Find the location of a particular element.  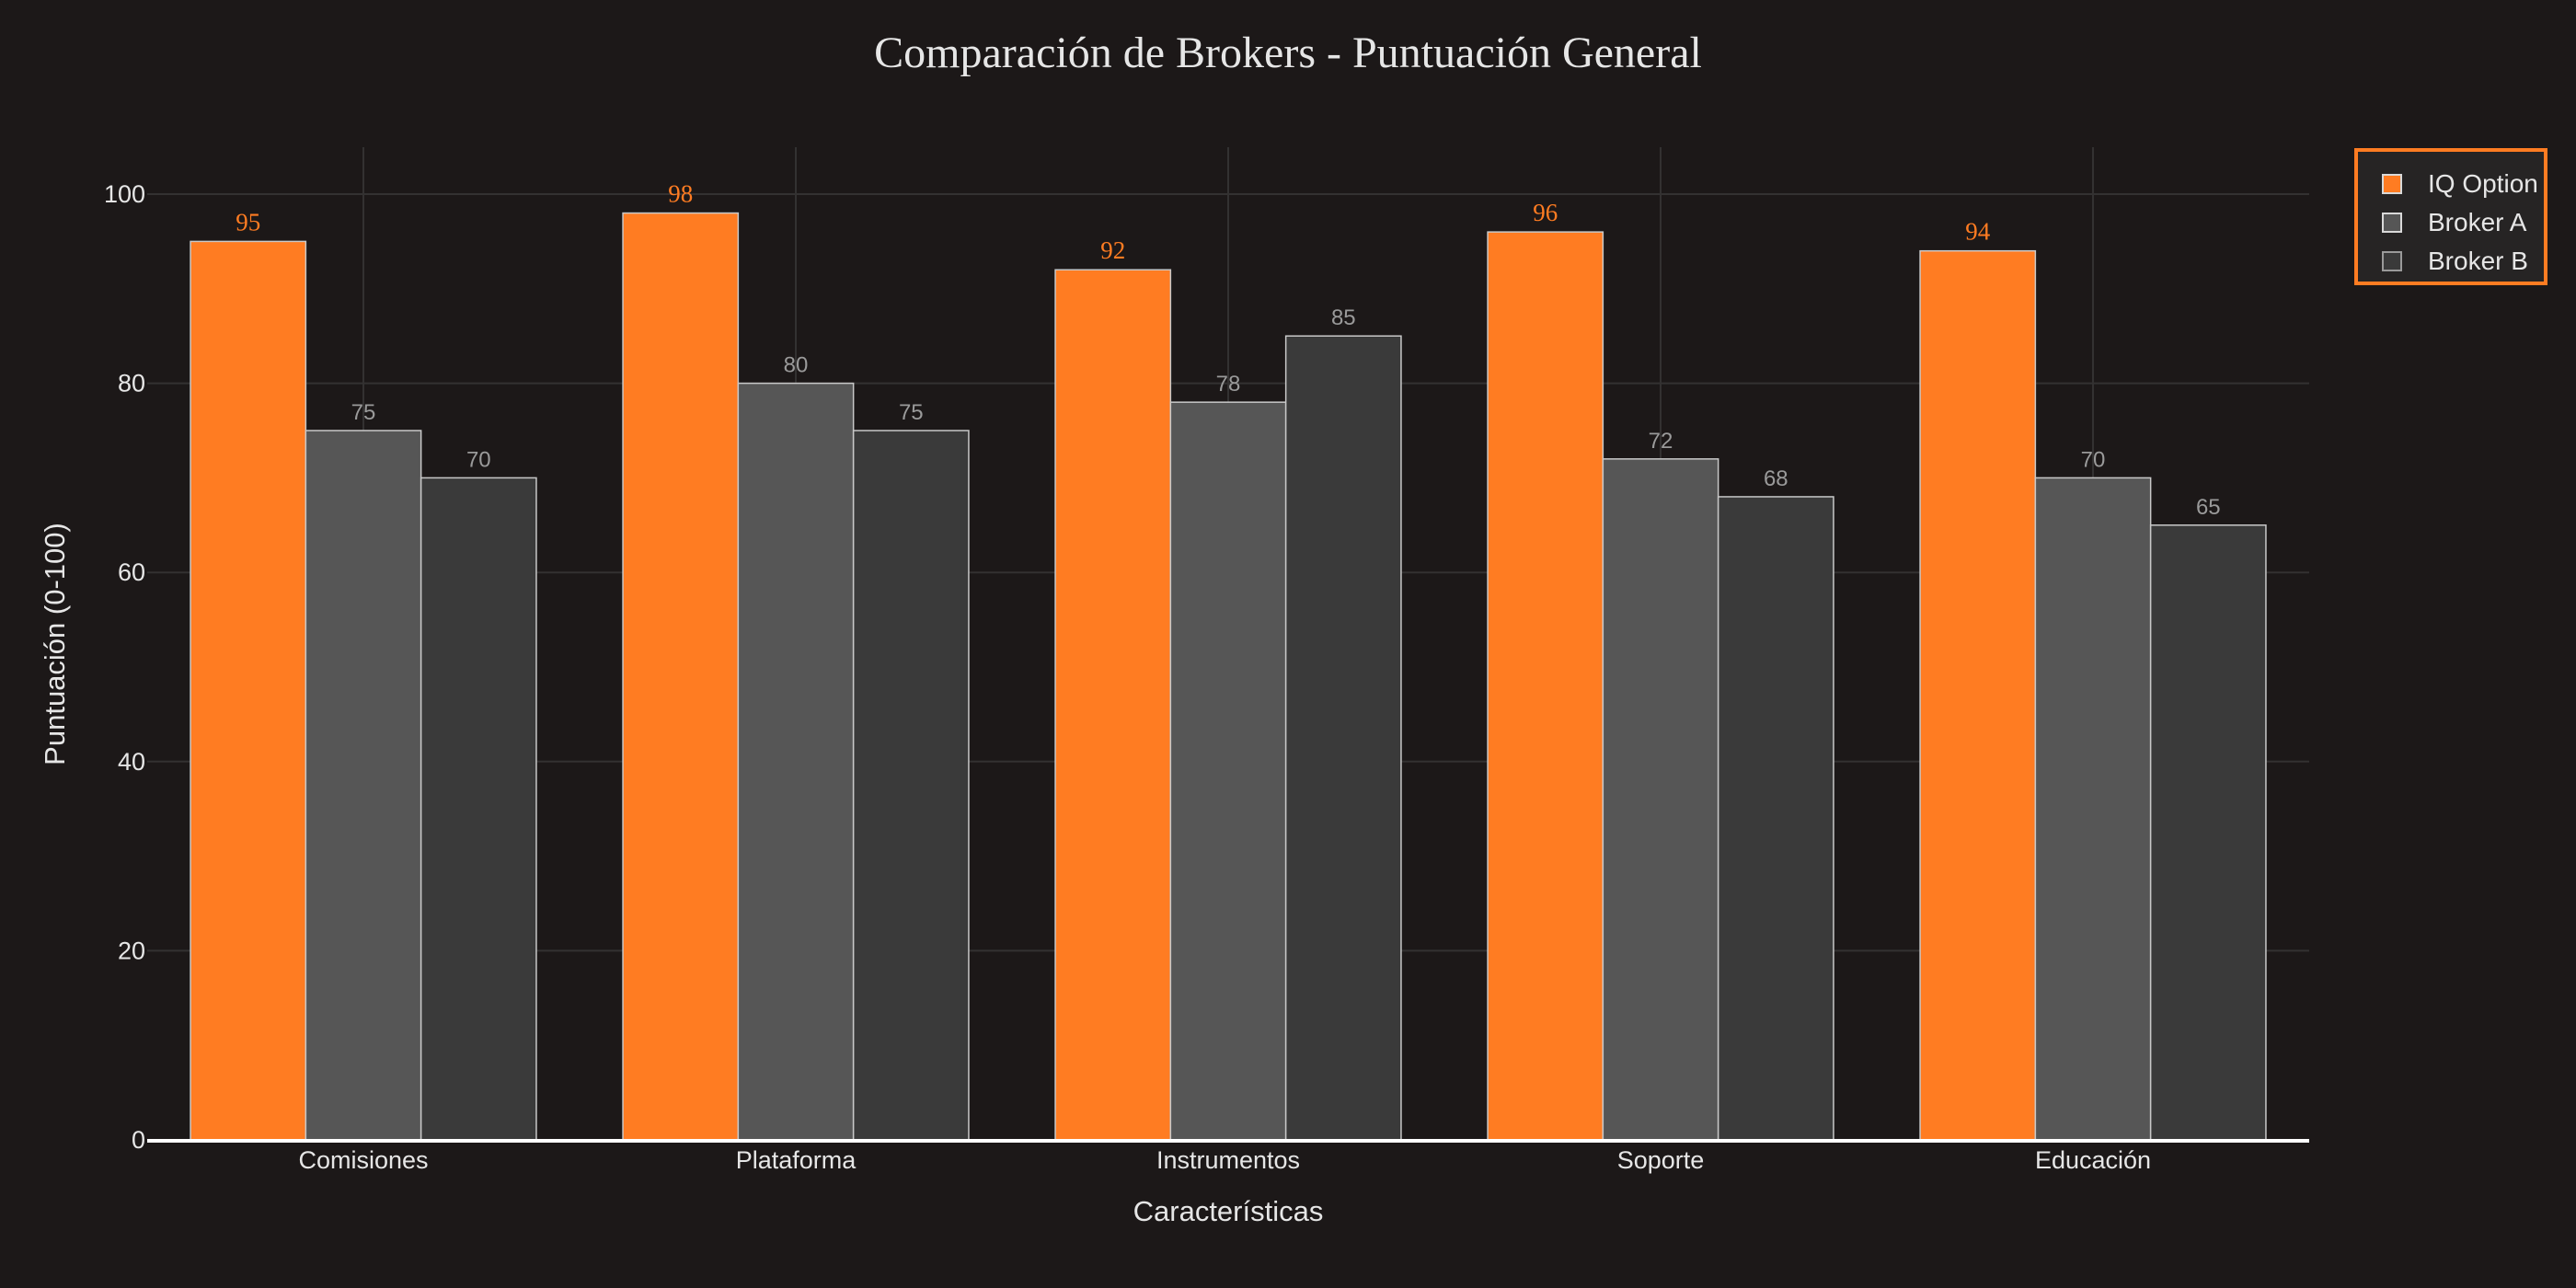

y-axis-label: Puntuación (0-100) is located at coordinates (55, 644).